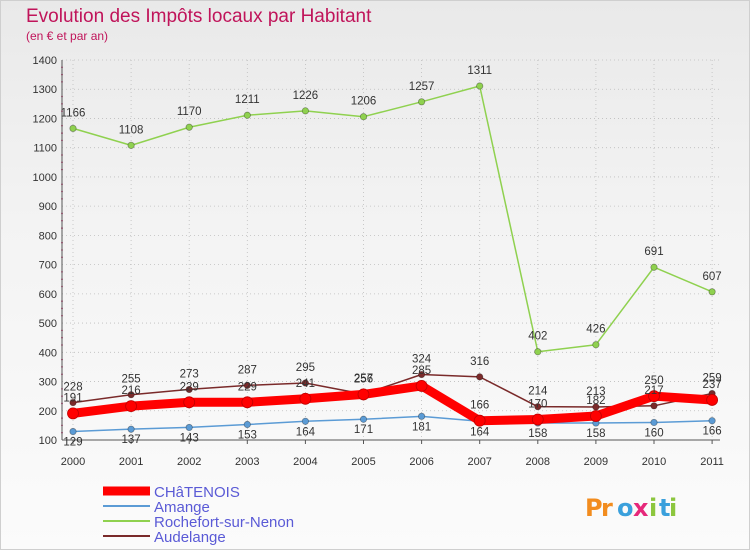 This screenshot has height=550, width=750. I want to click on x-tick-label: 2003, so click(247, 462).